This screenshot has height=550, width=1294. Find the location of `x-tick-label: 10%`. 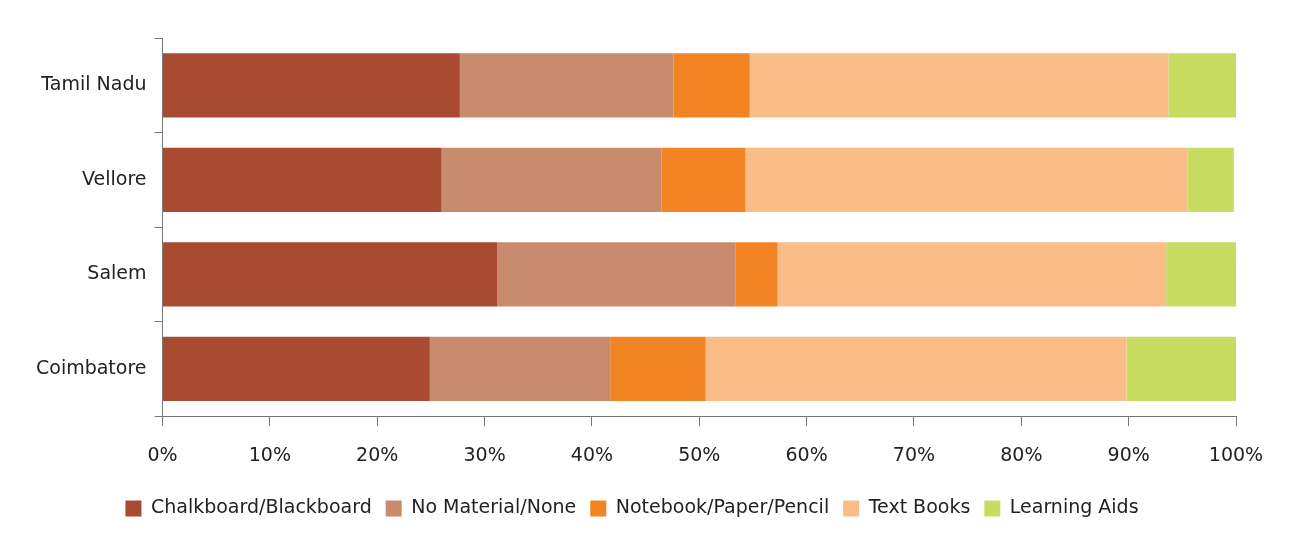

x-tick-label: 10% is located at coordinates (269, 453).